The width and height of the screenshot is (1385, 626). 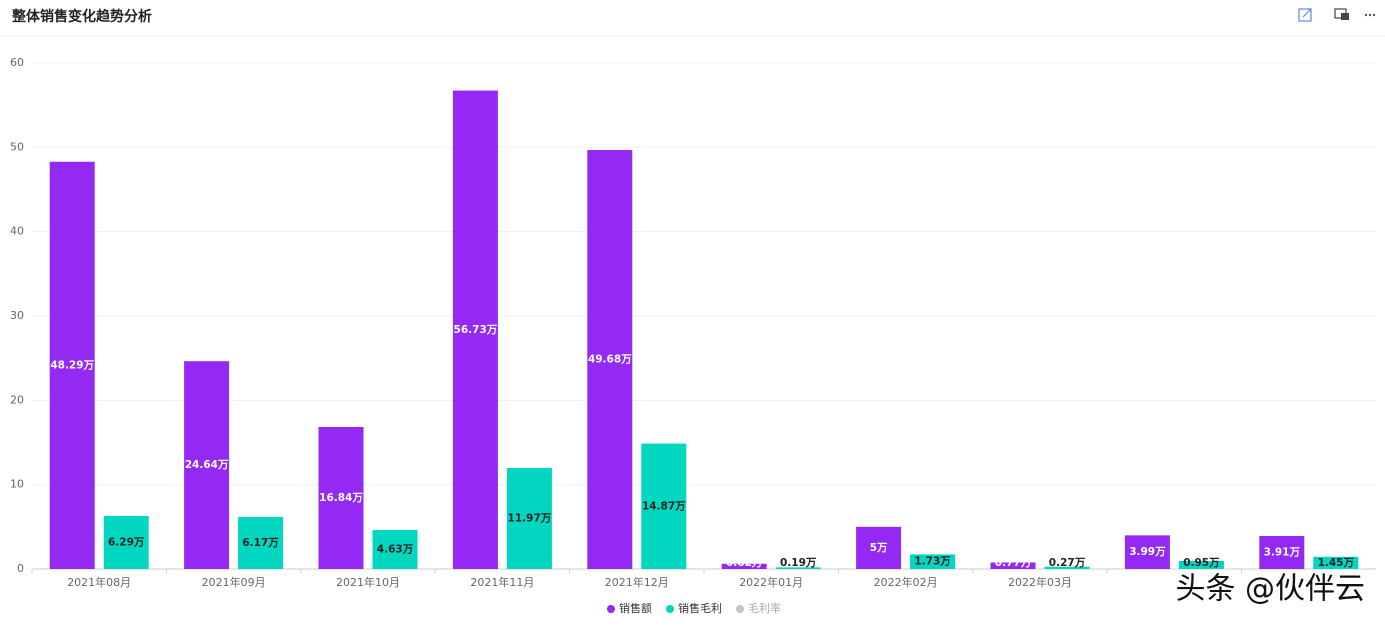 I want to click on legend: 销售额 销售毛利 毛利率, so click(x=694, y=608).